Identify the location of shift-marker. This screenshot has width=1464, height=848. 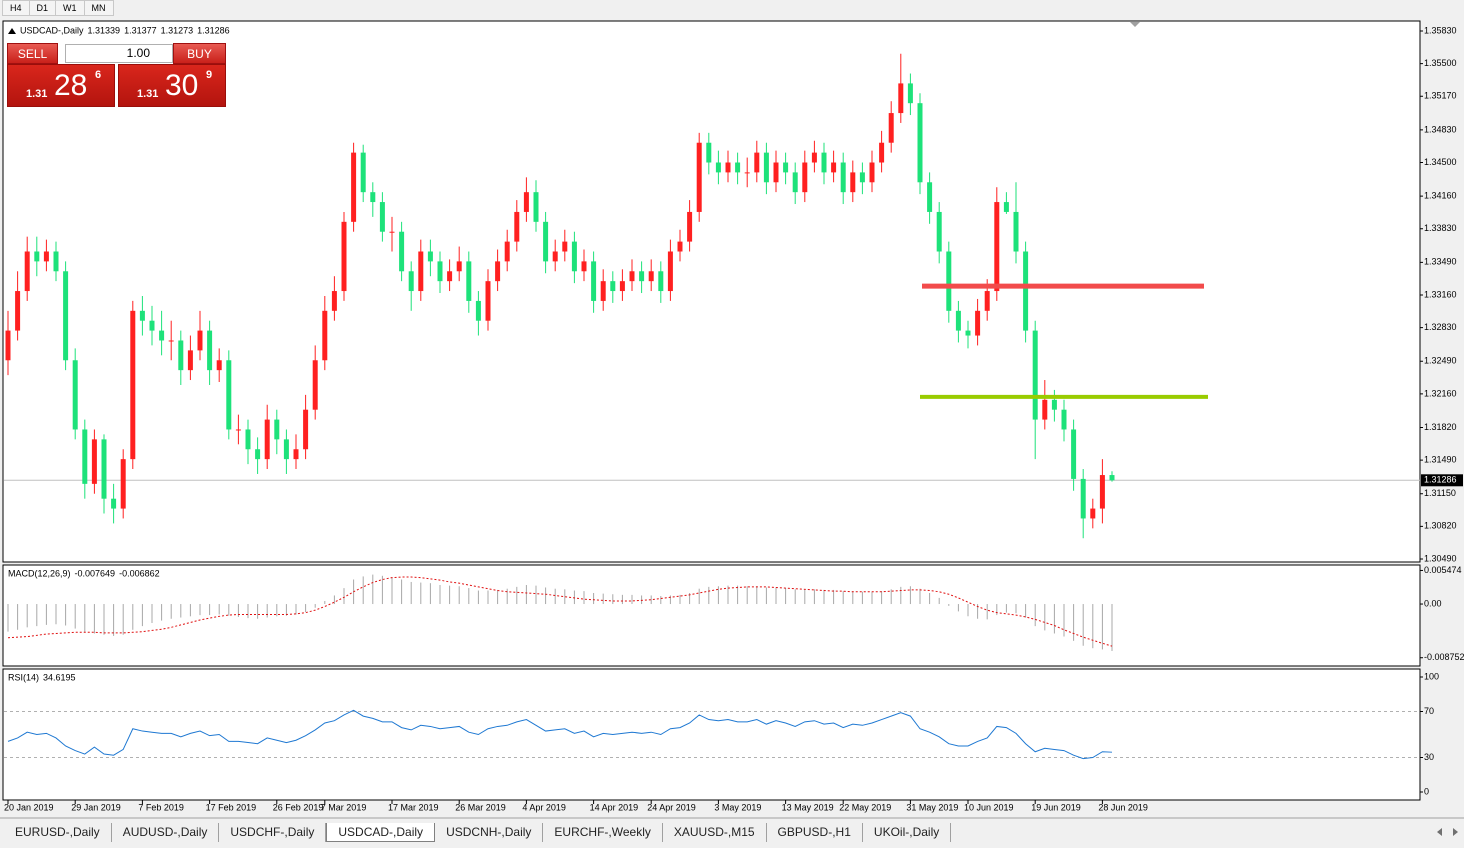
(1135, 24).